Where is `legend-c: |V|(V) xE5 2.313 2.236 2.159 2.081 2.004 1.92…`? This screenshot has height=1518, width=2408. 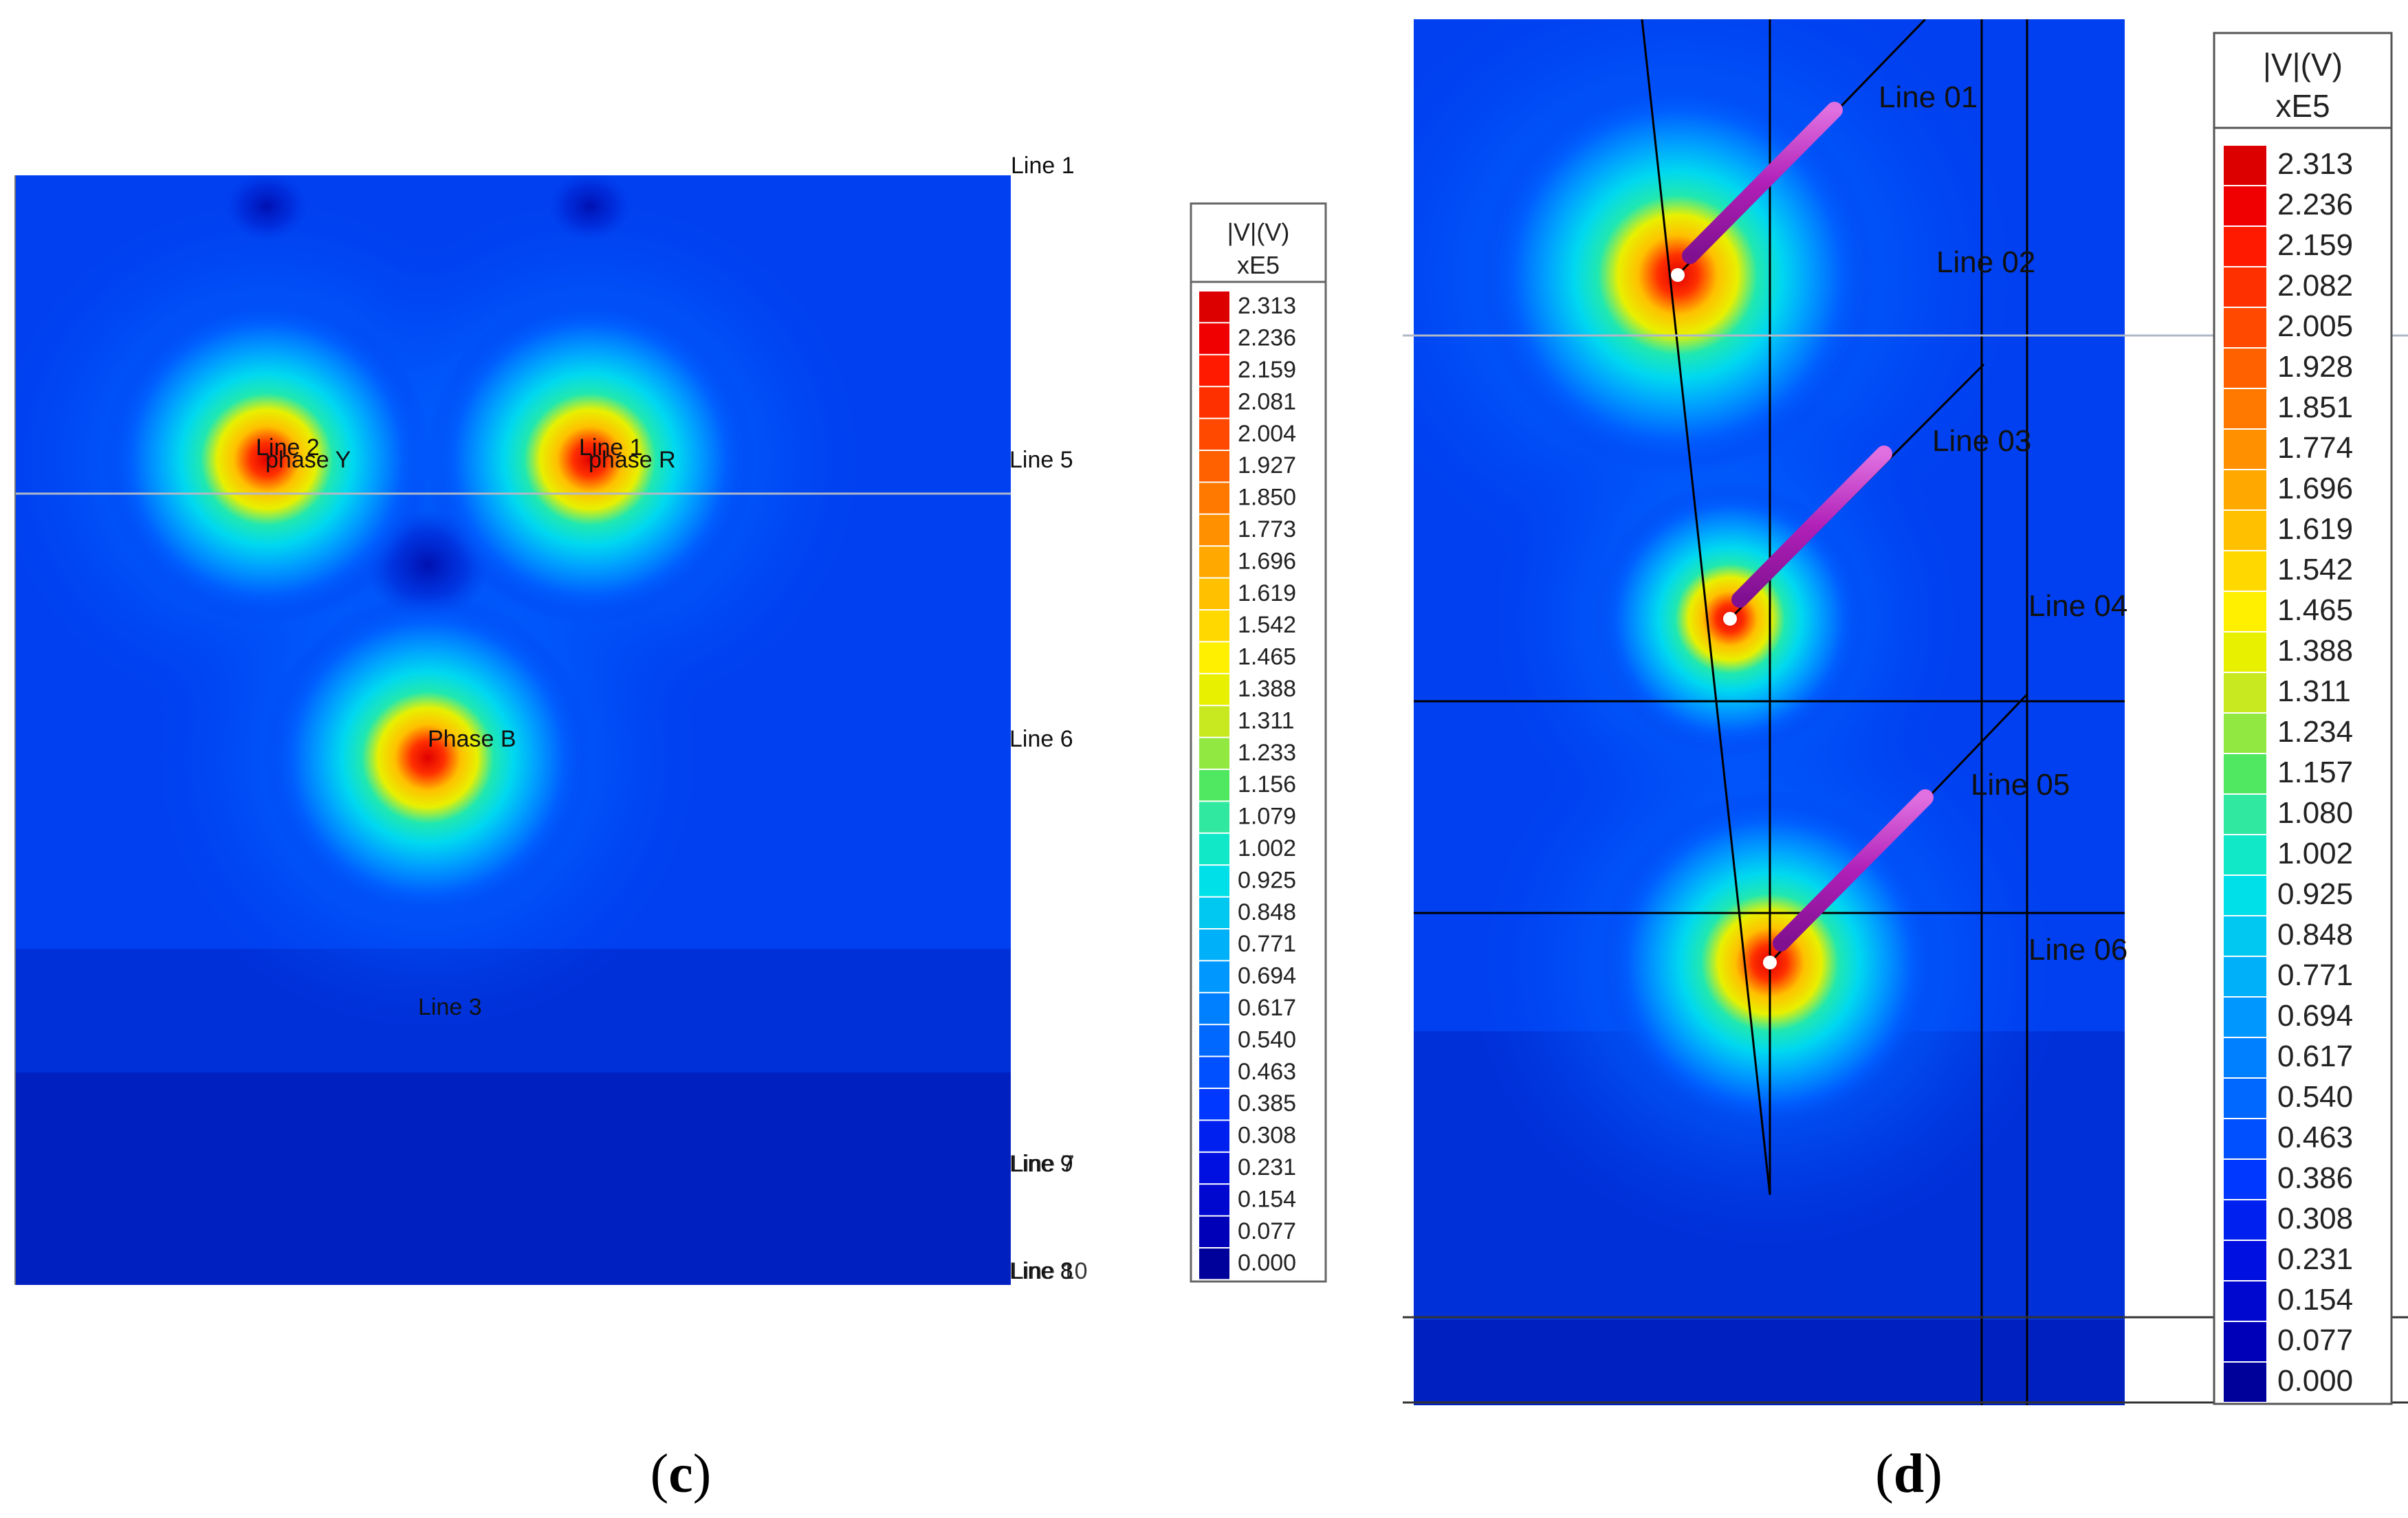
legend-c: |V|(V) xE5 2.313 2.236 2.159 2.081 2.004 1.92… is located at coordinates (1258, 742).